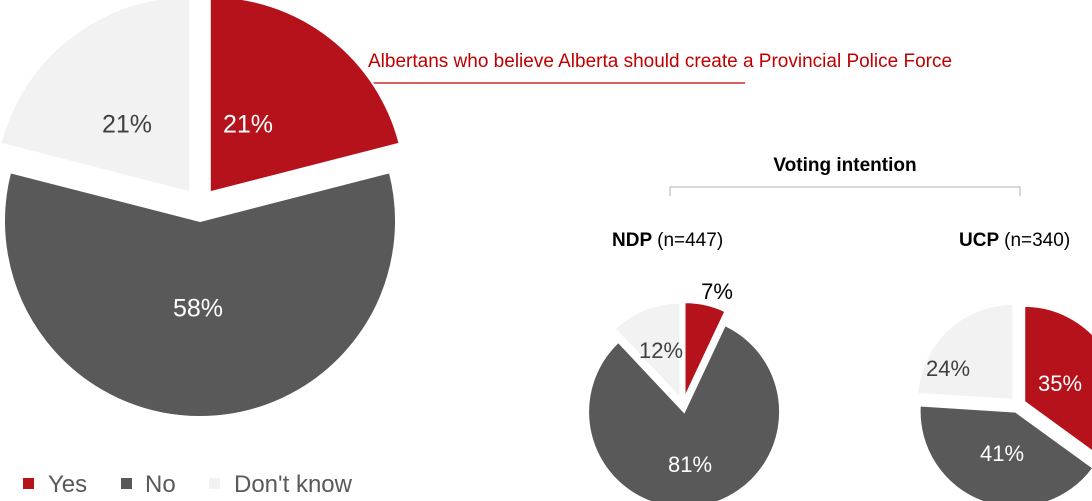  I want to click on pie-ucp-label-no: 41%, so click(1002, 453).